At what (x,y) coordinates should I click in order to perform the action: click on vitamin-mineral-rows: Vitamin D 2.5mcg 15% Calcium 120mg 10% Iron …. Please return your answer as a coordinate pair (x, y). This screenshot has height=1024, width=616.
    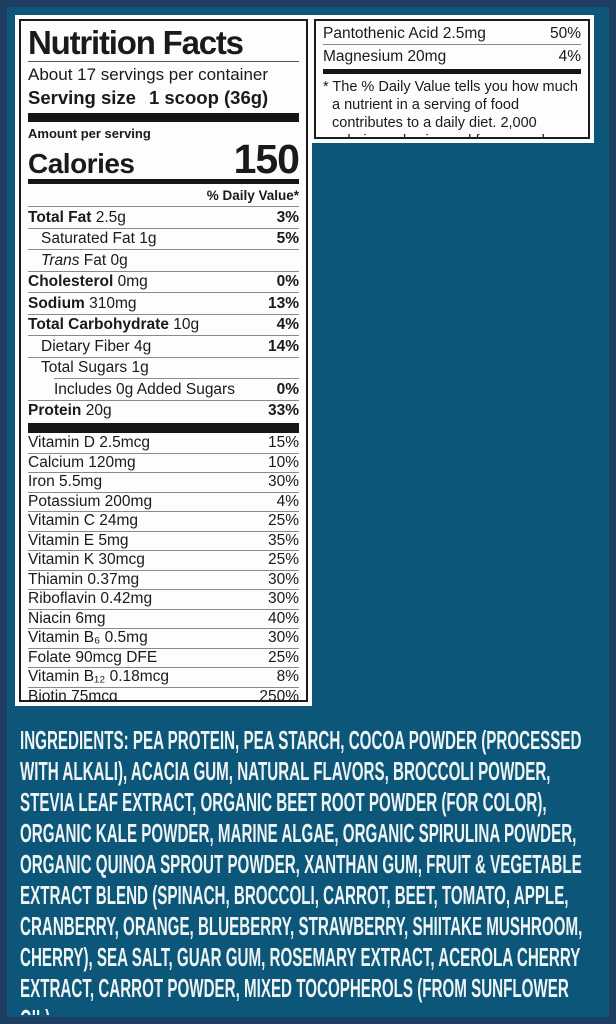
    Looking at the image, I should click on (163, 568).